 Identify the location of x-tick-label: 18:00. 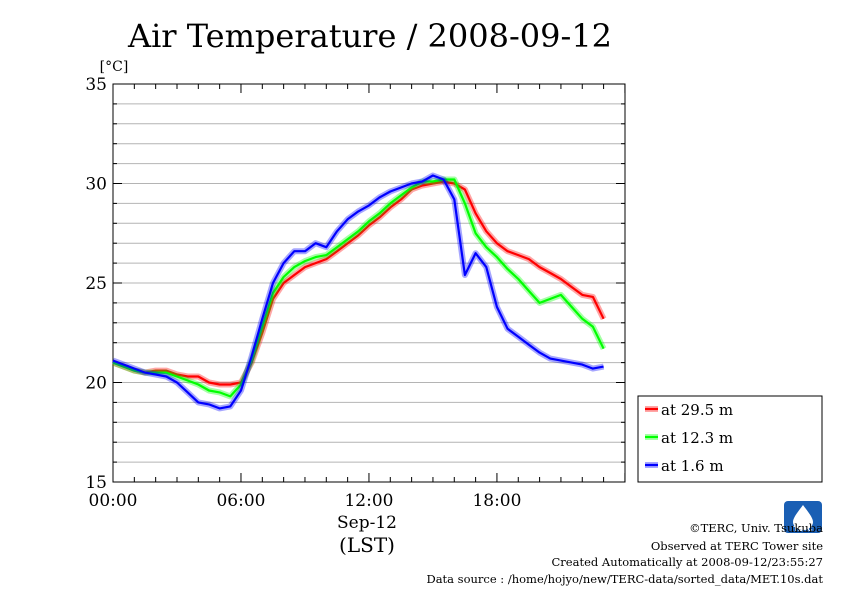
(496, 501).